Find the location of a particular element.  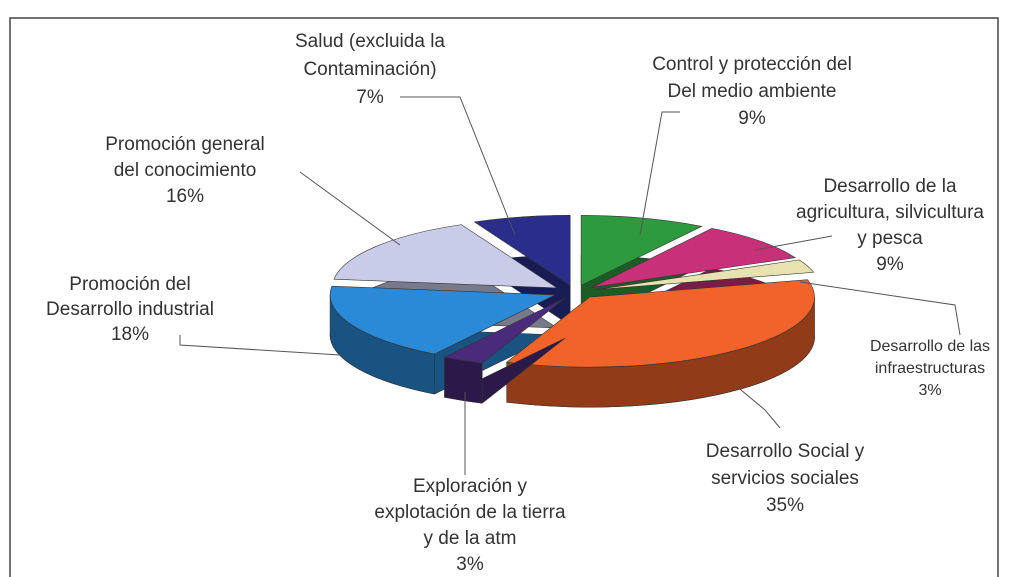

slice-label: Salud (excluida la is located at coordinates (370, 41).